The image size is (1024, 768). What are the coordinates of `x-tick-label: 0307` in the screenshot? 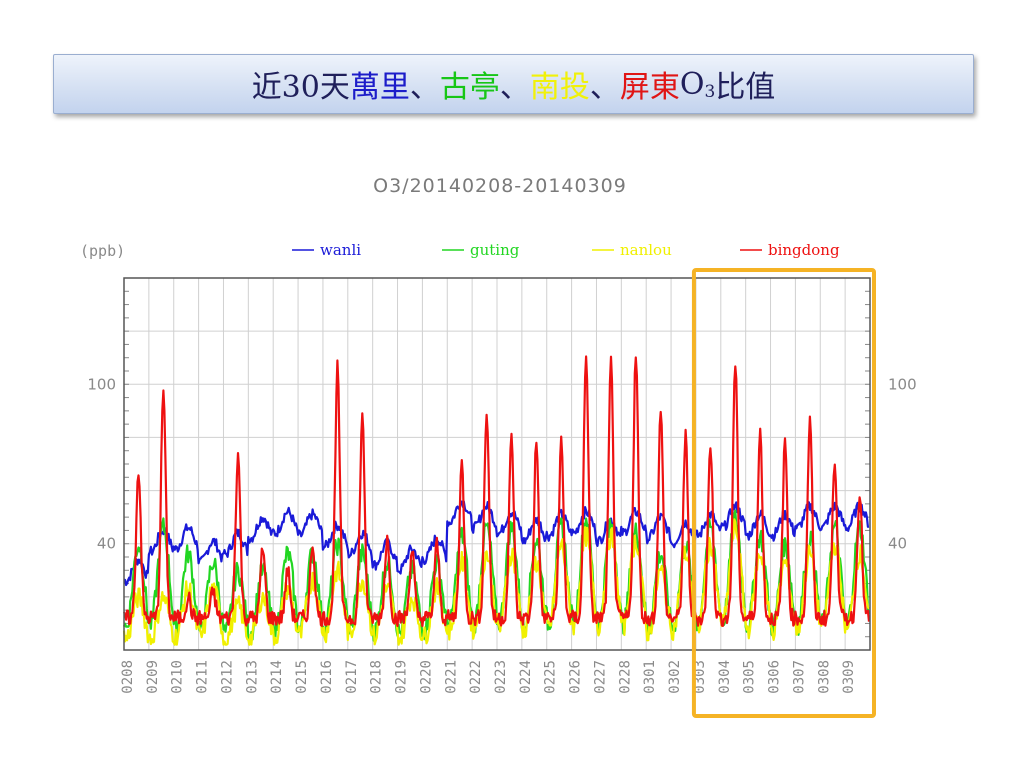 It's located at (799, 677).